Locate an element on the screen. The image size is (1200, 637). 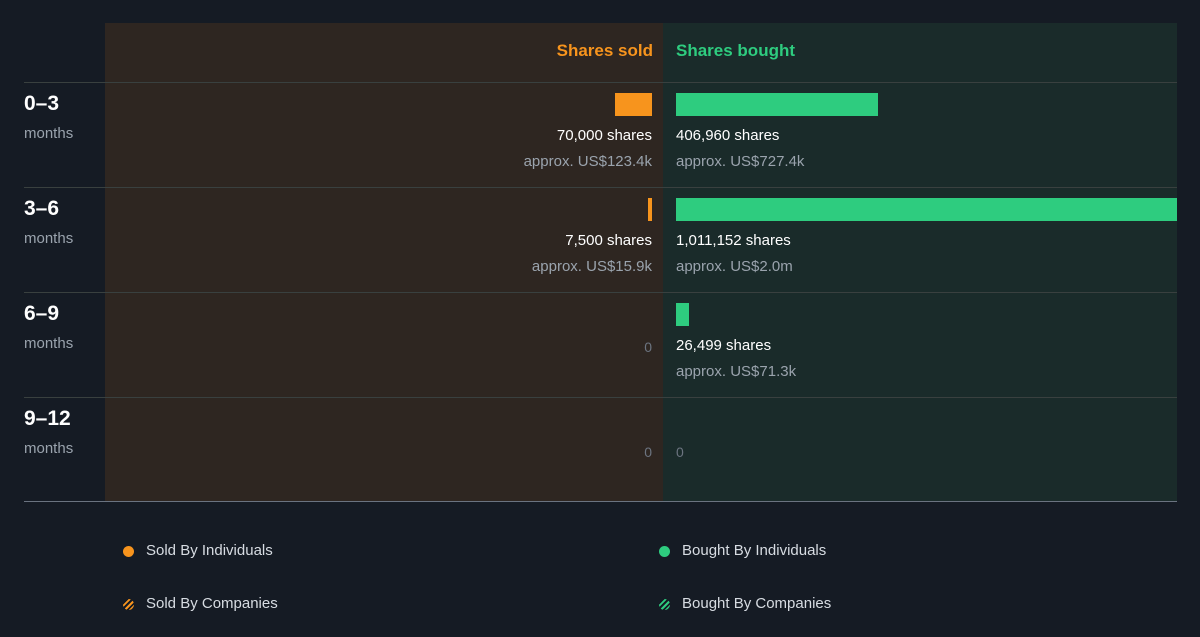
legend-item: Bought By Companies is located at coordinates (745, 604).